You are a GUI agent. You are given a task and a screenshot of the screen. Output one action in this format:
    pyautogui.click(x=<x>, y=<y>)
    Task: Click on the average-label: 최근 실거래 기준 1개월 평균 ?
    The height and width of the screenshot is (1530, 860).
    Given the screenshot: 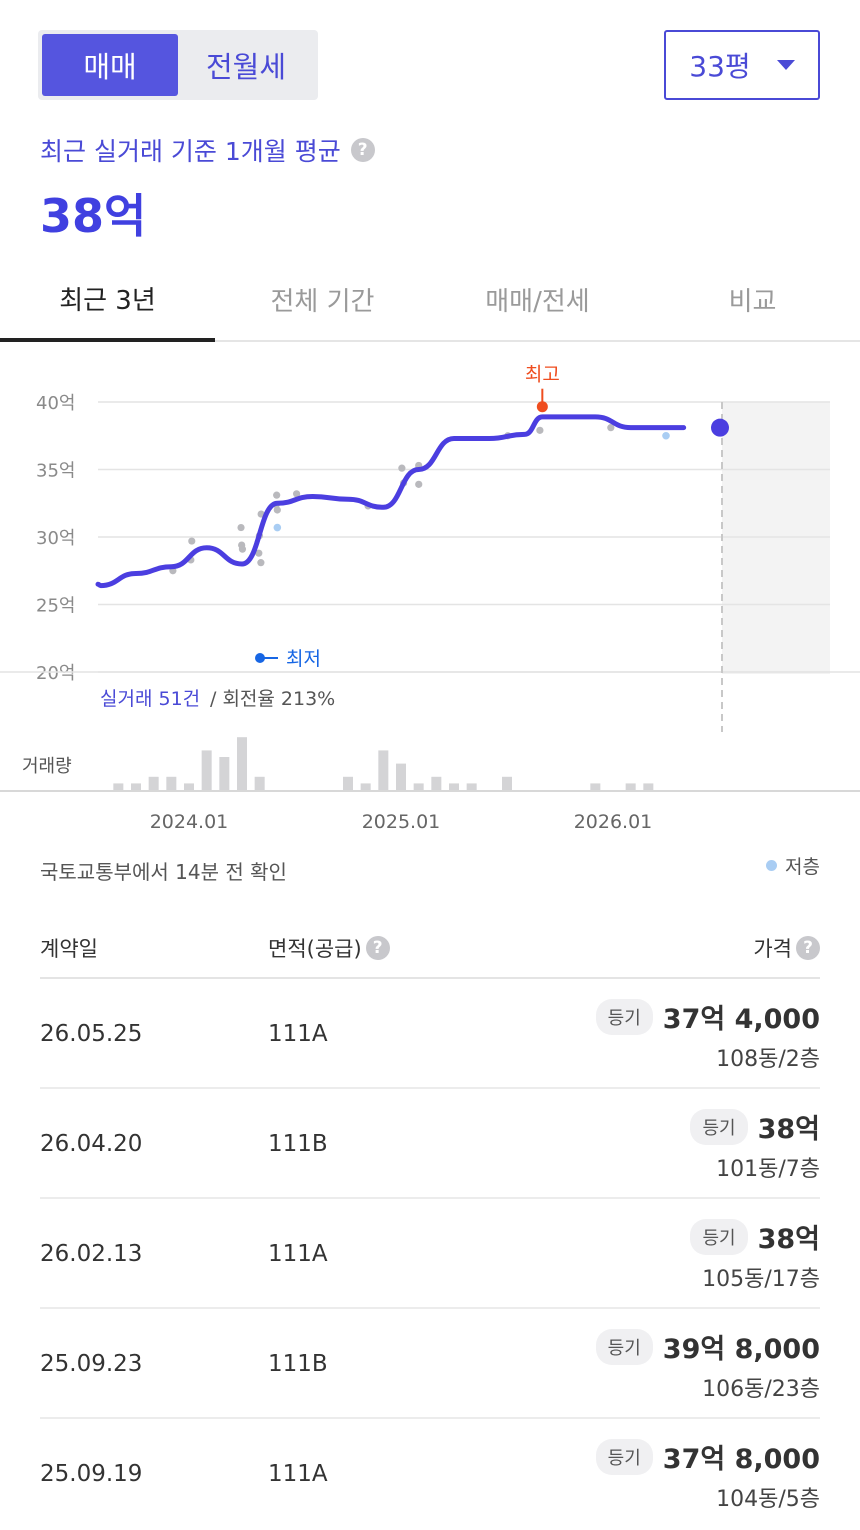 What is the action you would take?
    pyautogui.click(x=207, y=150)
    